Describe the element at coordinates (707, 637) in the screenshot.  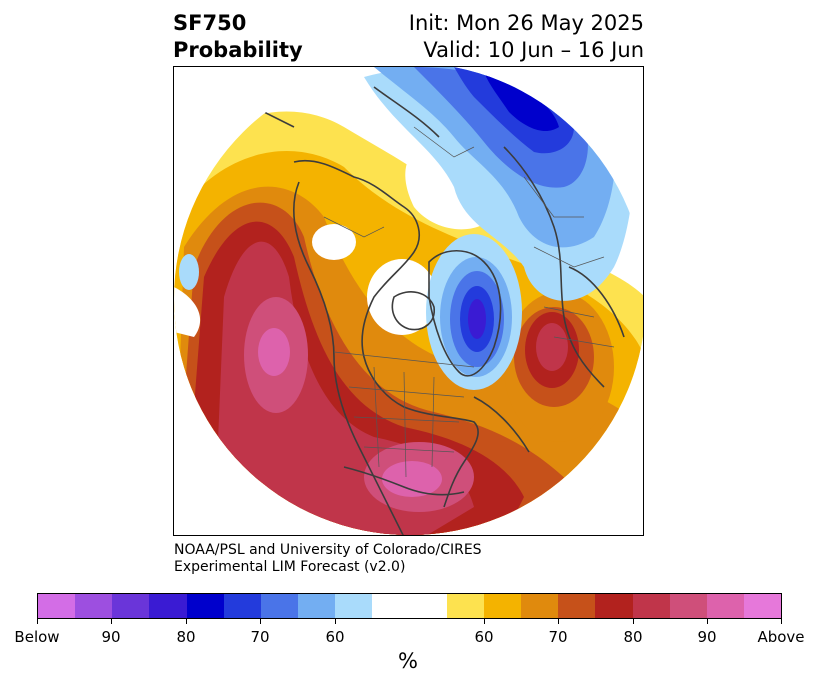
I see `tick-label-above-90: 90` at that location.